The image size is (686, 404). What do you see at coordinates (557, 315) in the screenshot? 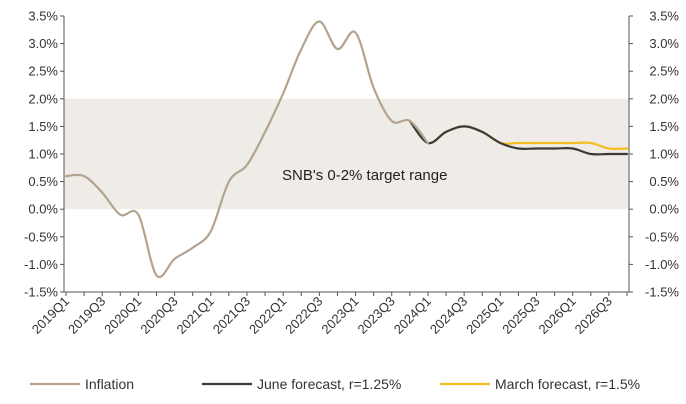
I see `x-tick-label: 2026Q1` at bounding box center [557, 315].